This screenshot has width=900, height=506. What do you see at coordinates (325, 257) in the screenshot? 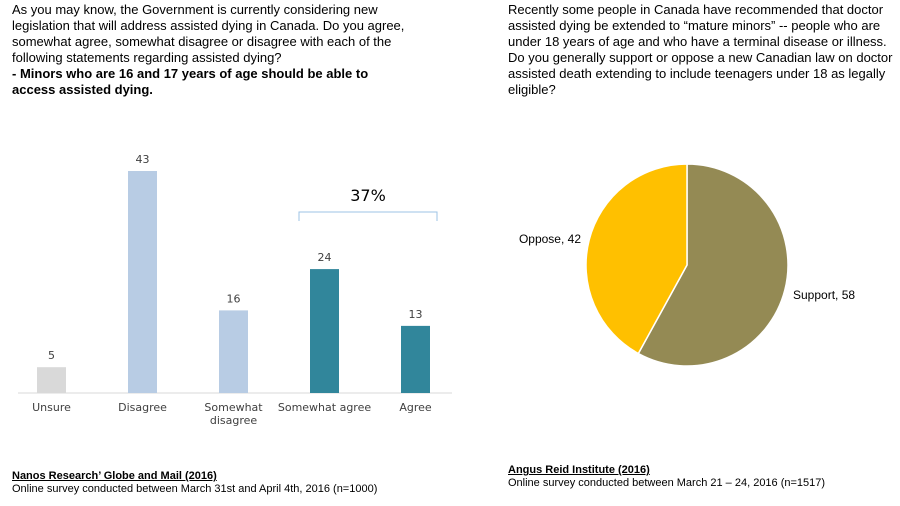
I see `data-label-somewhat-agree: 24` at bounding box center [325, 257].